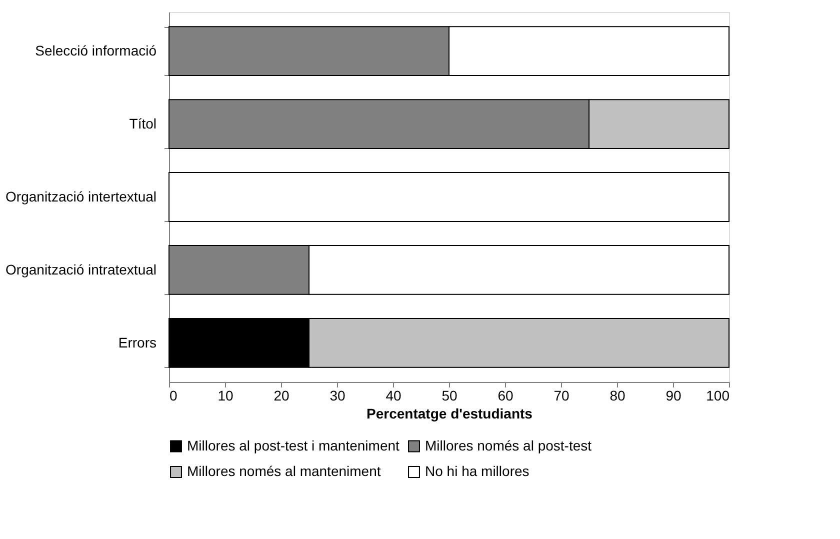 Image resolution: width=840 pixels, height=539 pixels. What do you see at coordinates (562, 396) in the screenshot?
I see `x-tick-label: 70` at bounding box center [562, 396].